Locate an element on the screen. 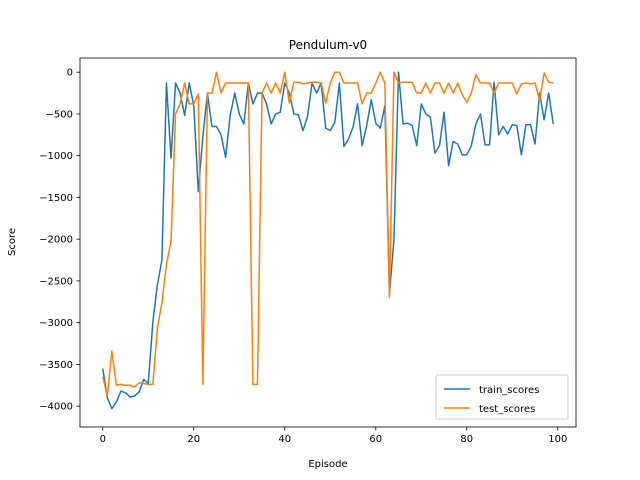 The image size is (640, 480). legend: train_scores test_scores is located at coordinates (502, 397).